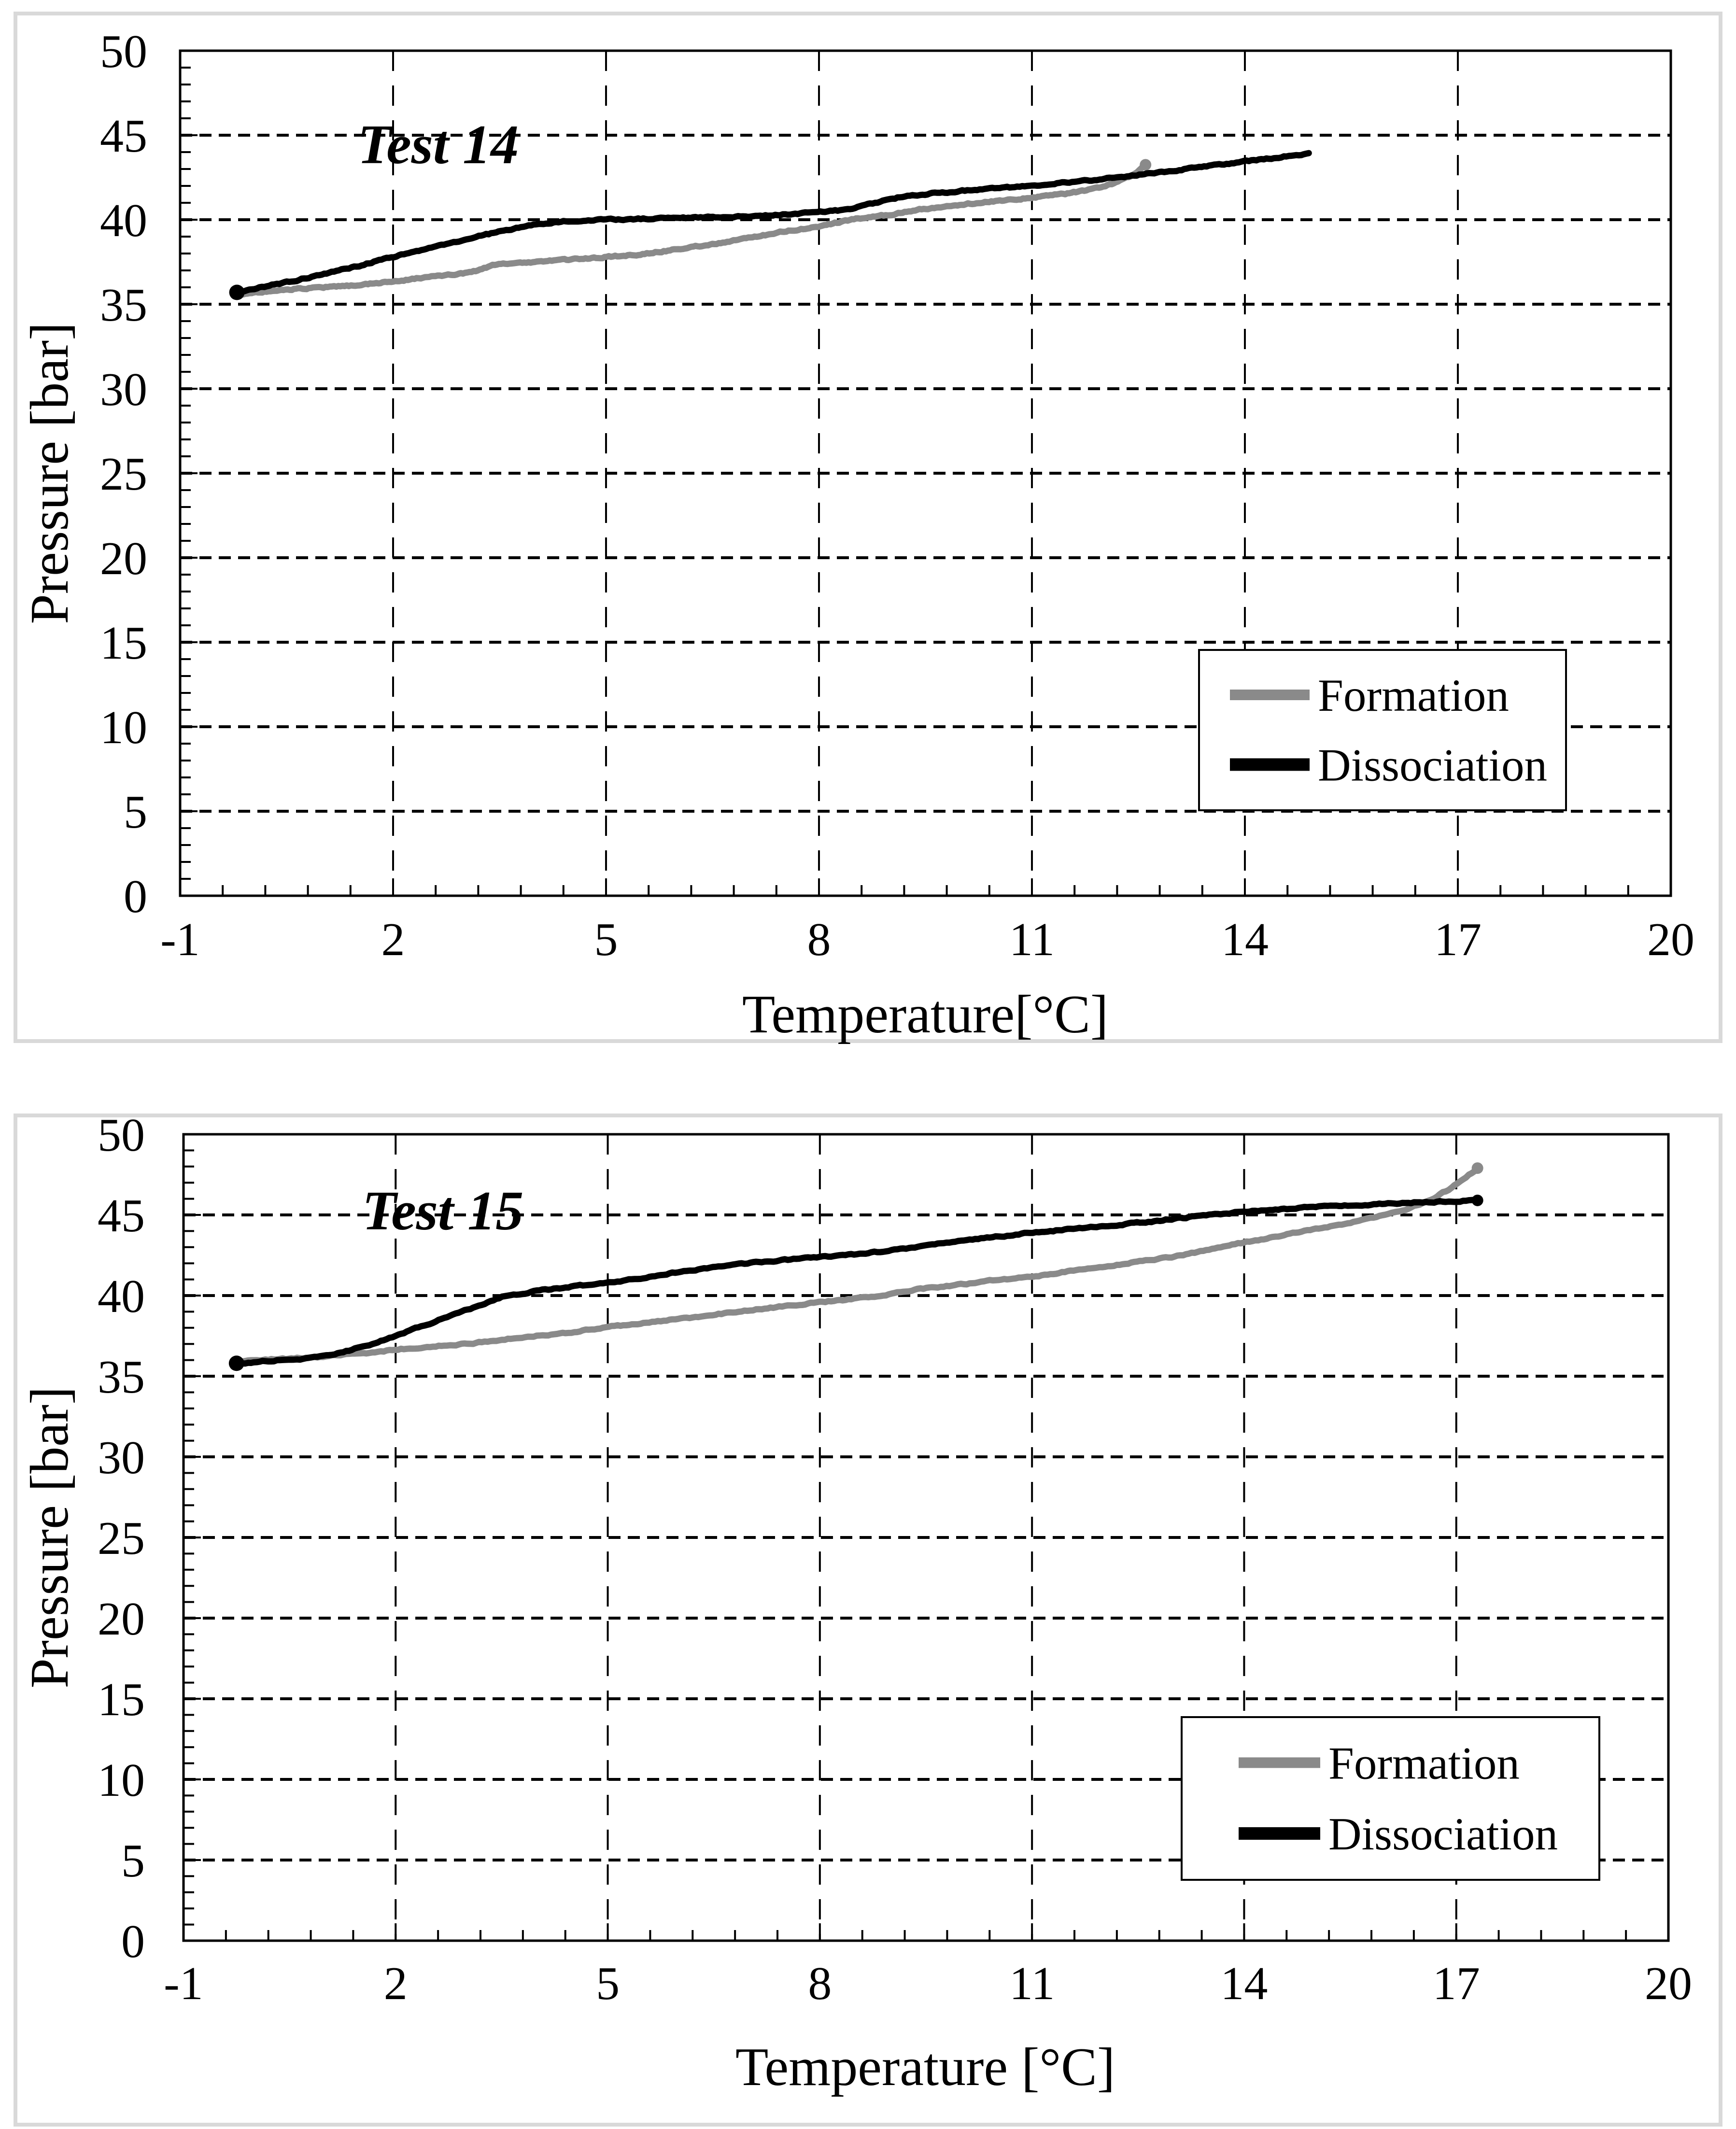 This screenshot has height=2129, width=1736. Describe the element at coordinates (442, 1211) in the screenshot. I see `chart-title: Test 15` at that location.